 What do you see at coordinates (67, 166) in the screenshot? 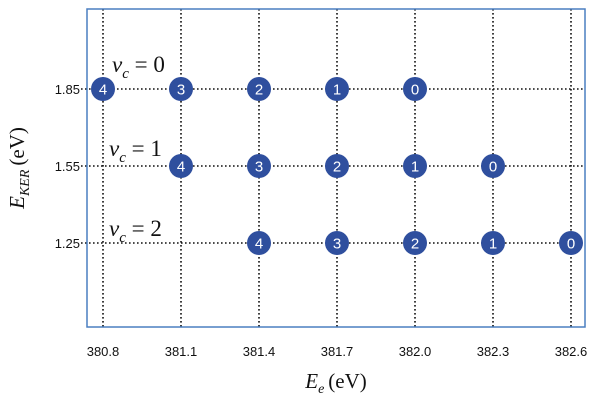
I see `y-tick-label: 1.55` at bounding box center [67, 166].